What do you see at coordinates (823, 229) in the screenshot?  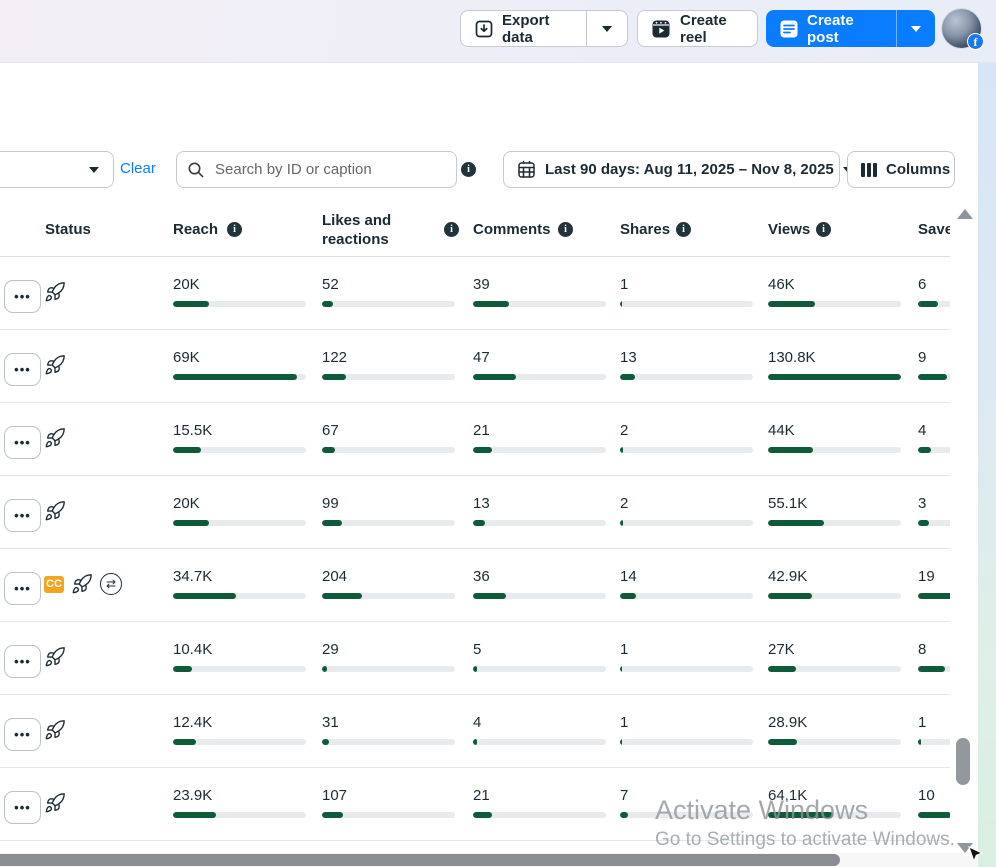 I see `views-info-icon: i` at bounding box center [823, 229].